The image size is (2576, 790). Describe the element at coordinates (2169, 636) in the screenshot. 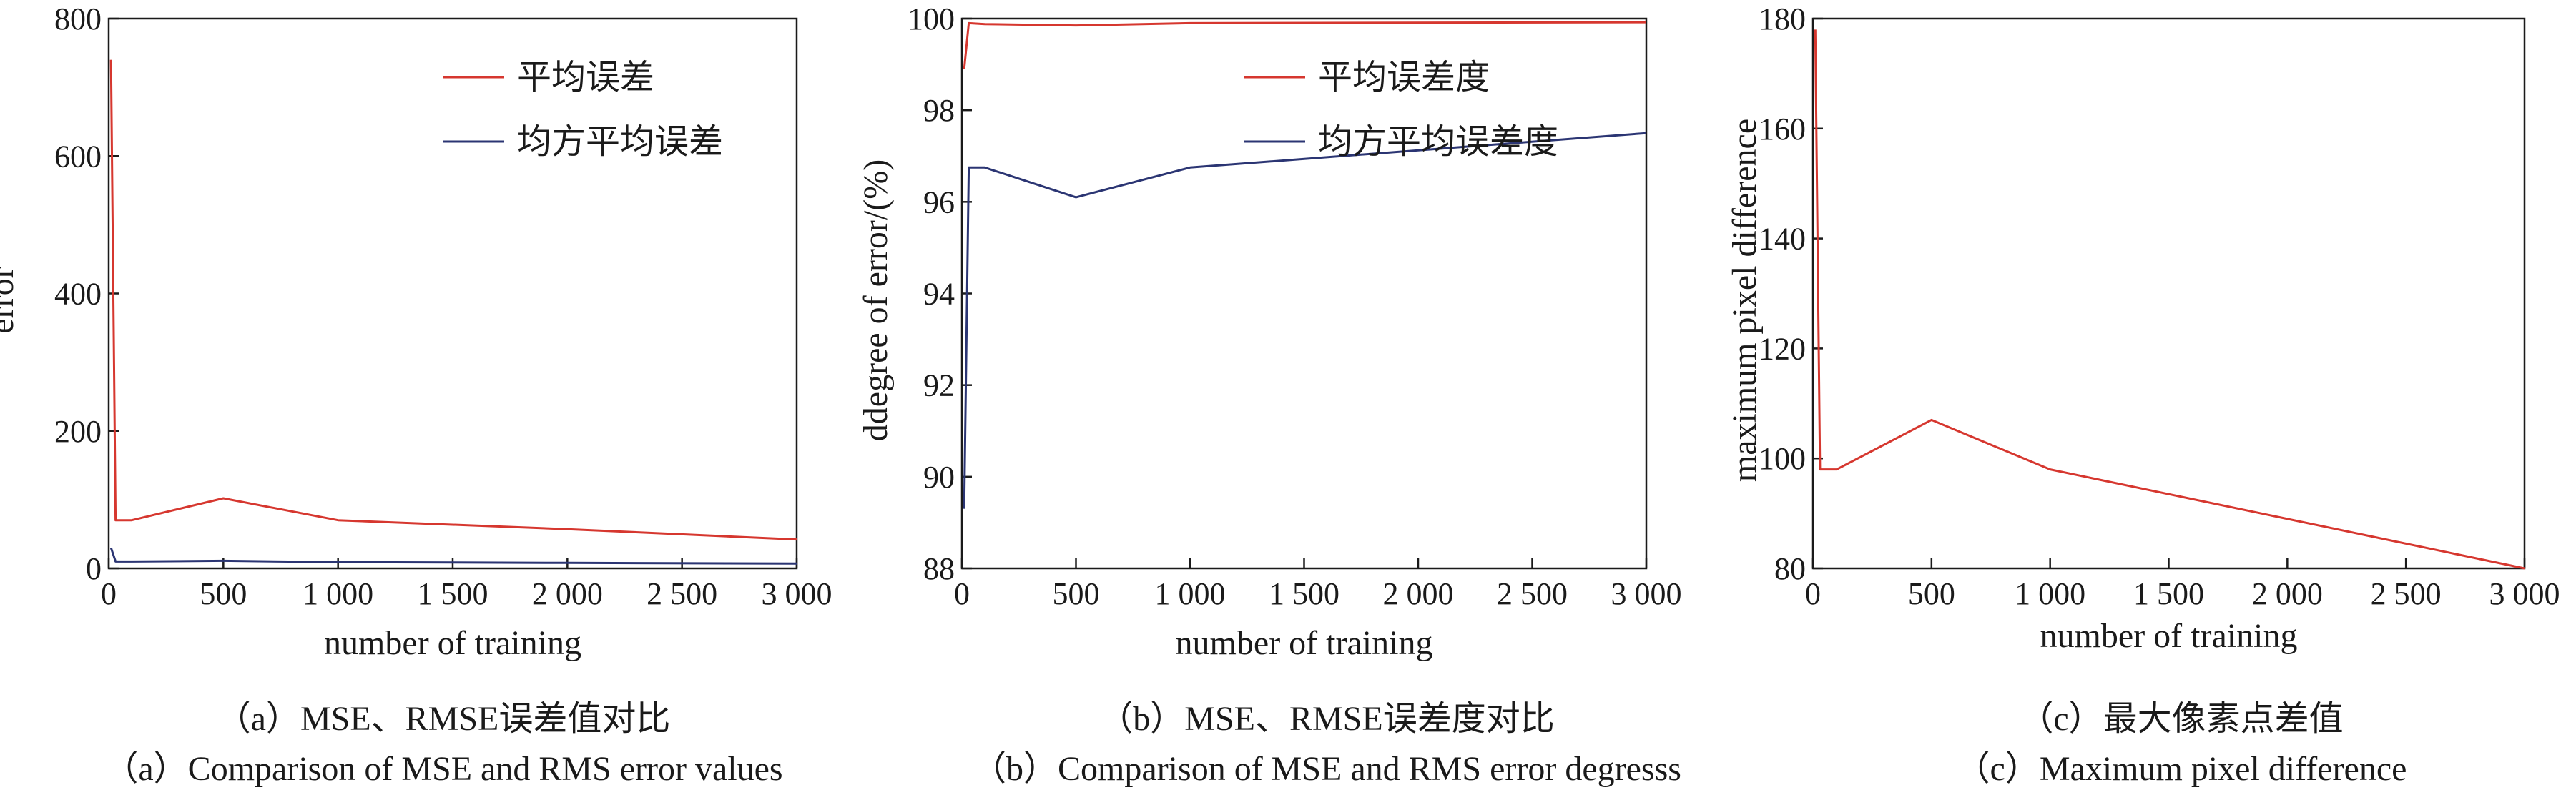

I see `chart-c-xlabel: number of training` at that location.